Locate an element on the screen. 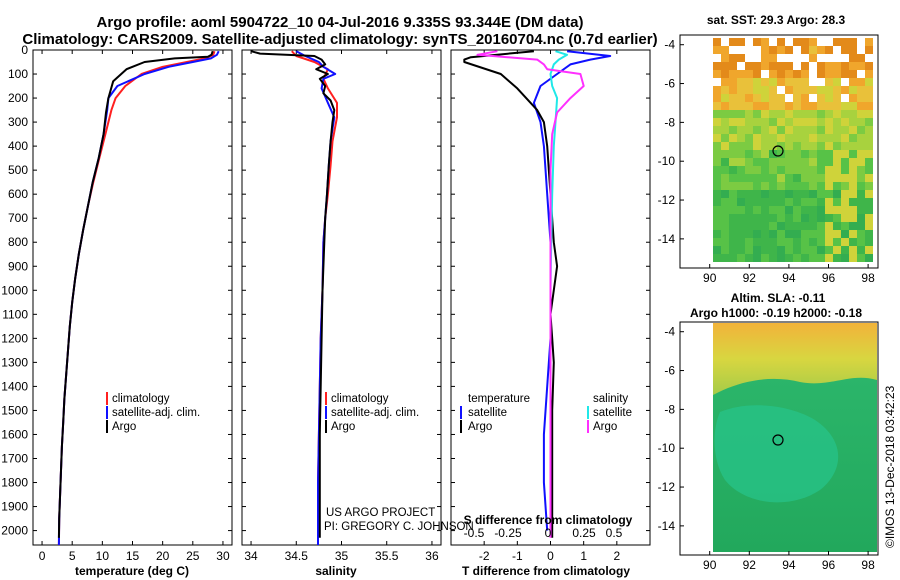 Image resolution: width=900 pixels, height=580 pixels. legend-satellite: satellite-adj. clim. is located at coordinates (156, 413).